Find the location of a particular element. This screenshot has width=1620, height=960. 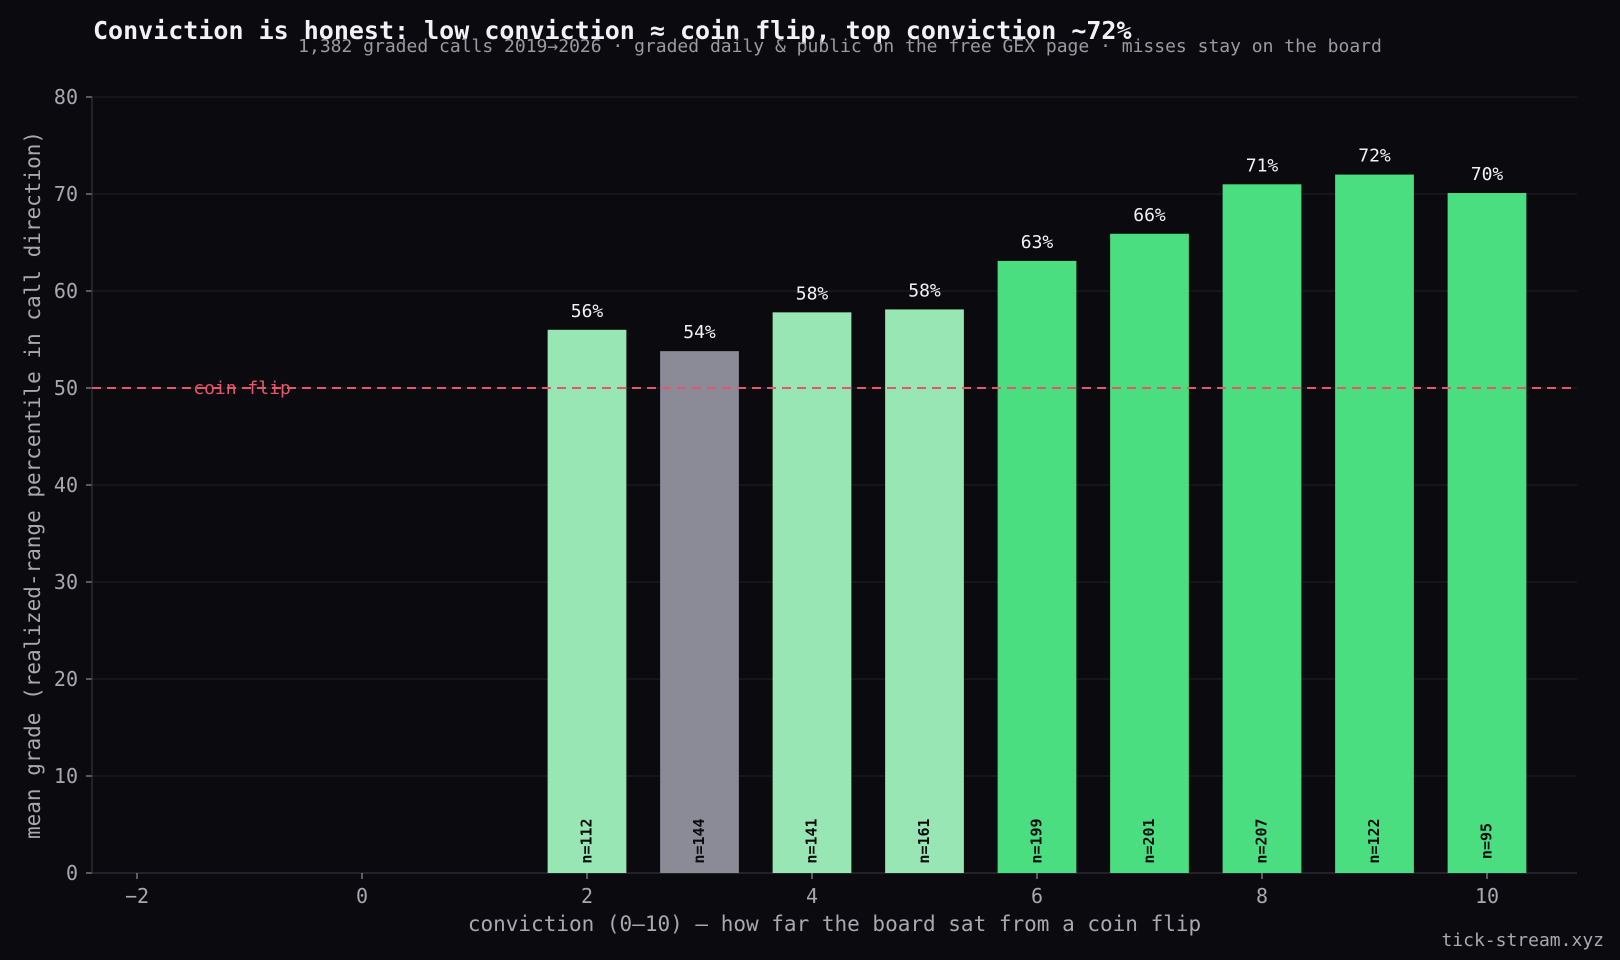

bar-n-label: n=144 is located at coordinates (699, 840).